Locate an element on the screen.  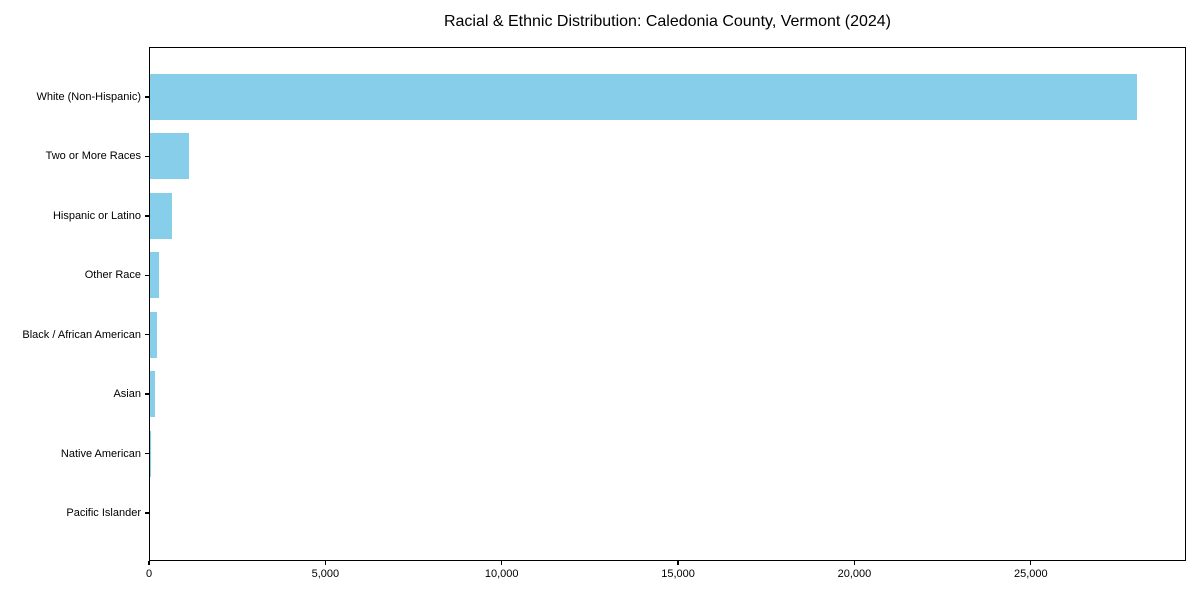
x-axis-tick-label: 25,000 is located at coordinates (1030, 574).